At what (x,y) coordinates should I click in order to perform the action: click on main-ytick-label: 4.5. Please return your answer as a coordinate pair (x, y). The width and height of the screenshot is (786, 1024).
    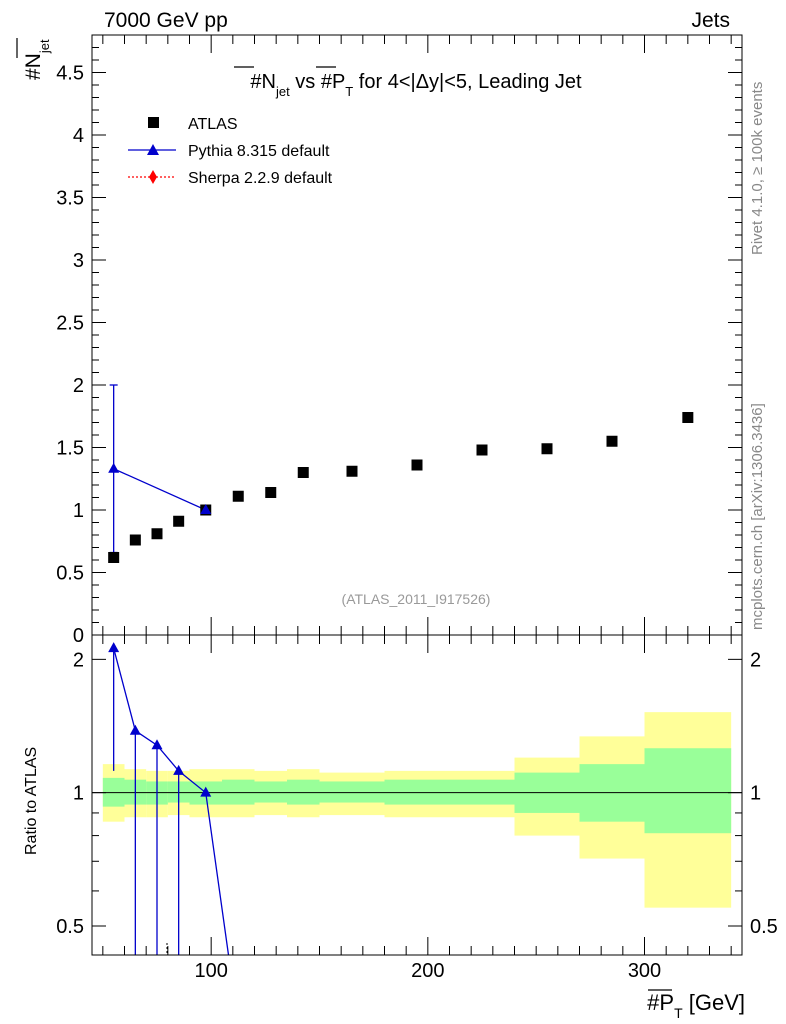
    Looking at the image, I should click on (70, 74).